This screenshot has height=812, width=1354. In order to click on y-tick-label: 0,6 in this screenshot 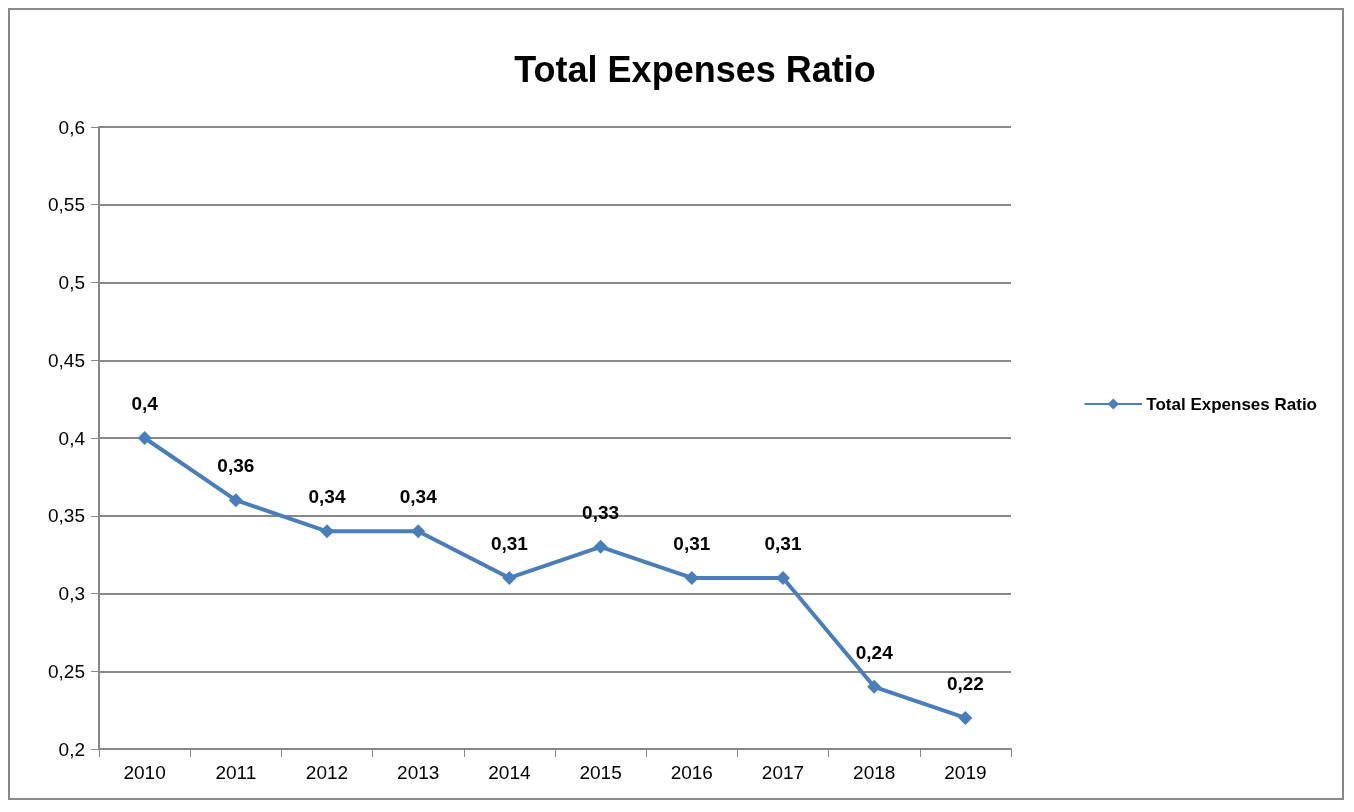, I will do `click(71, 127)`.